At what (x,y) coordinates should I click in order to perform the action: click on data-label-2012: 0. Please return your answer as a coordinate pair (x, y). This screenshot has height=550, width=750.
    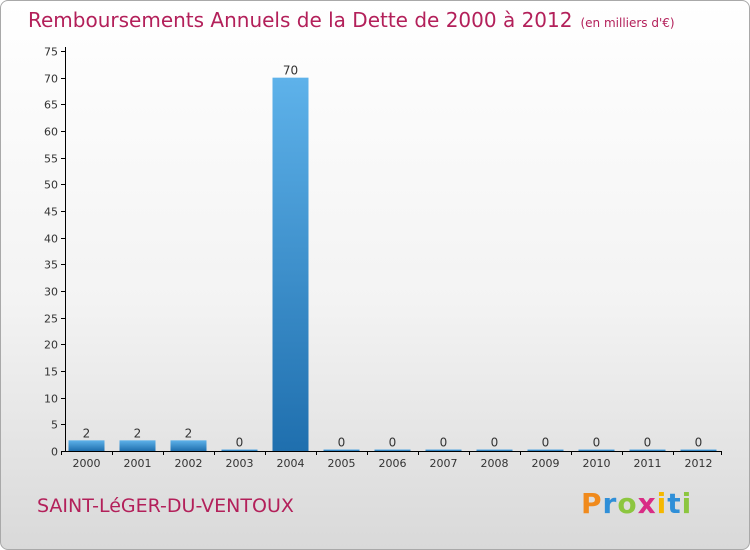
    Looking at the image, I should click on (699, 443).